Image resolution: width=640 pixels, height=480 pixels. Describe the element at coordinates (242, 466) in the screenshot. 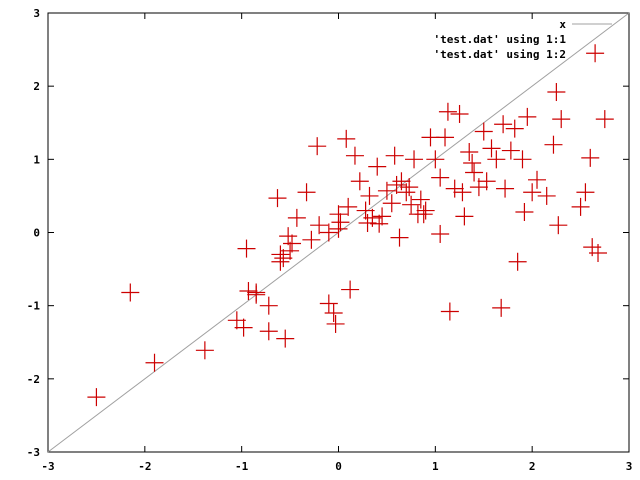

I see `x-tick-label: -1` at that location.